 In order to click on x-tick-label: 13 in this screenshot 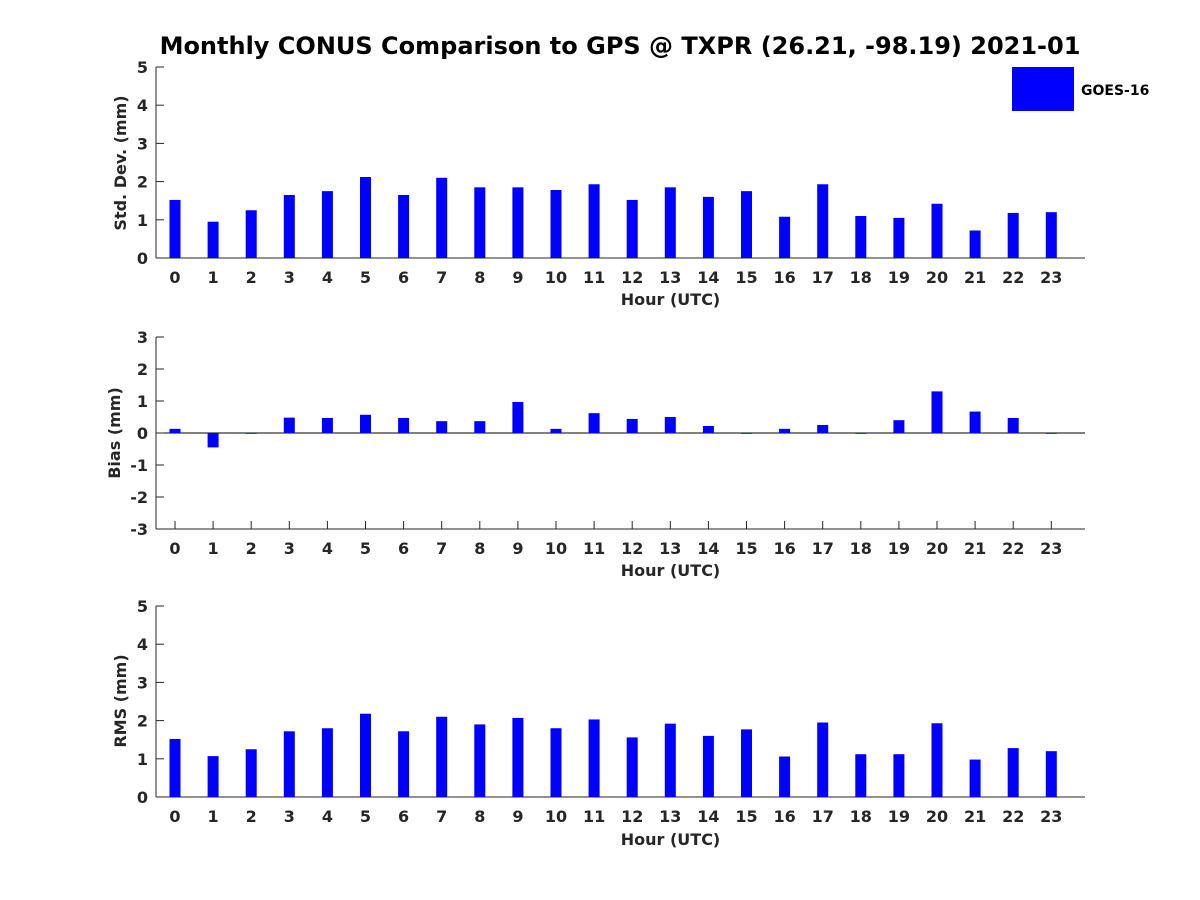, I will do `click(670, 816)`.